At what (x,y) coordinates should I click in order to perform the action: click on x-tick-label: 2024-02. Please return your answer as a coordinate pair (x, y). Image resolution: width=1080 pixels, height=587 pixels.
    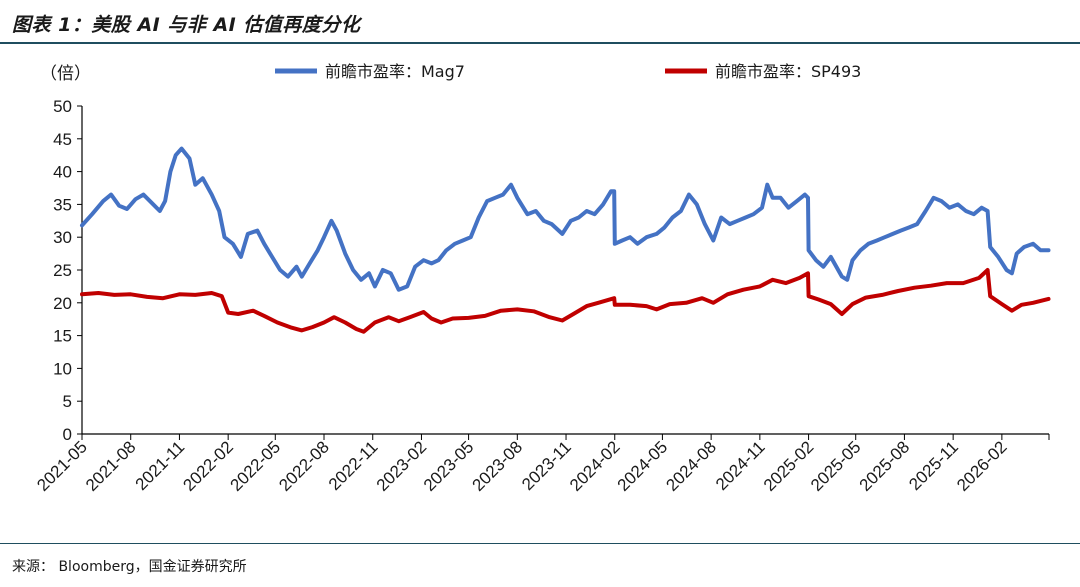
    Looking at the image, I should click on (595, 466).